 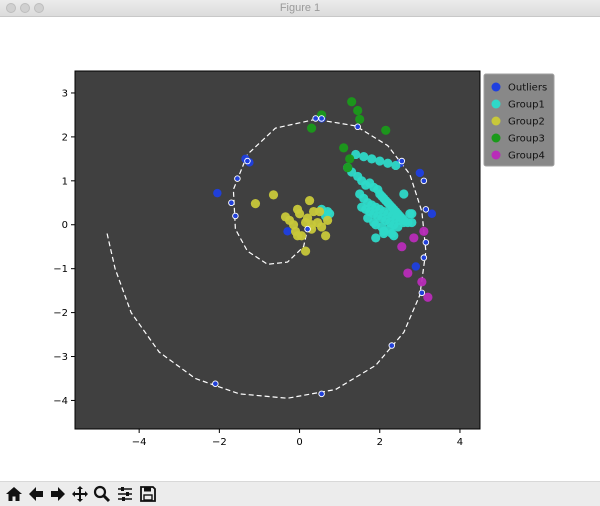 I want to click on window-title: Figure 1, so click(x=300, y=8).